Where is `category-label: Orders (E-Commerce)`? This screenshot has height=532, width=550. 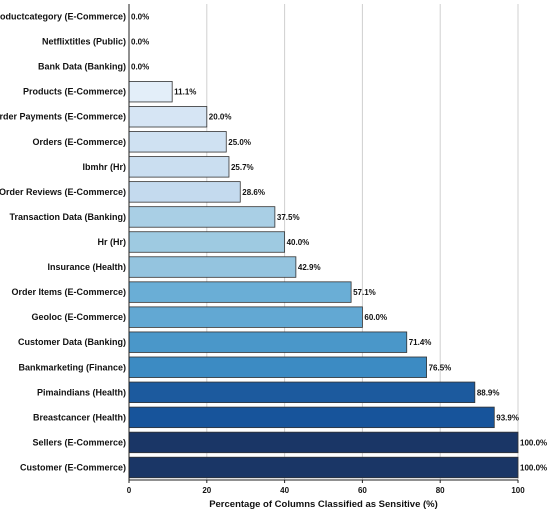
category-label: Orders (E-Commerce) is located at coordinates (79, 142).